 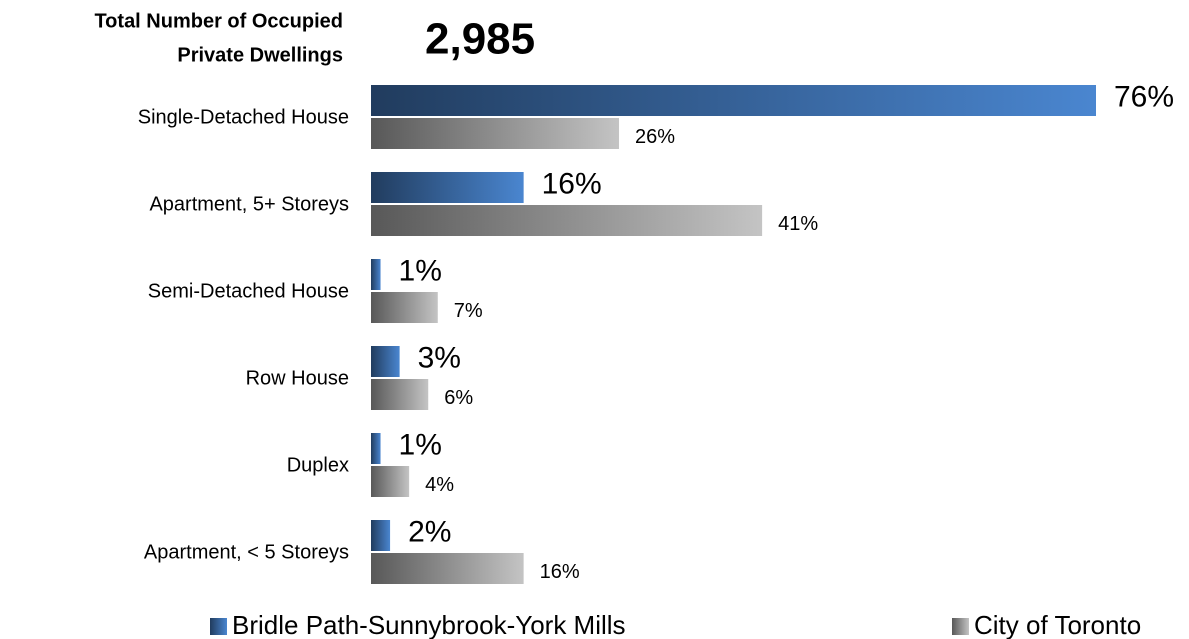 I want to click on category-label: Duplex, so click(x=318, y=465).